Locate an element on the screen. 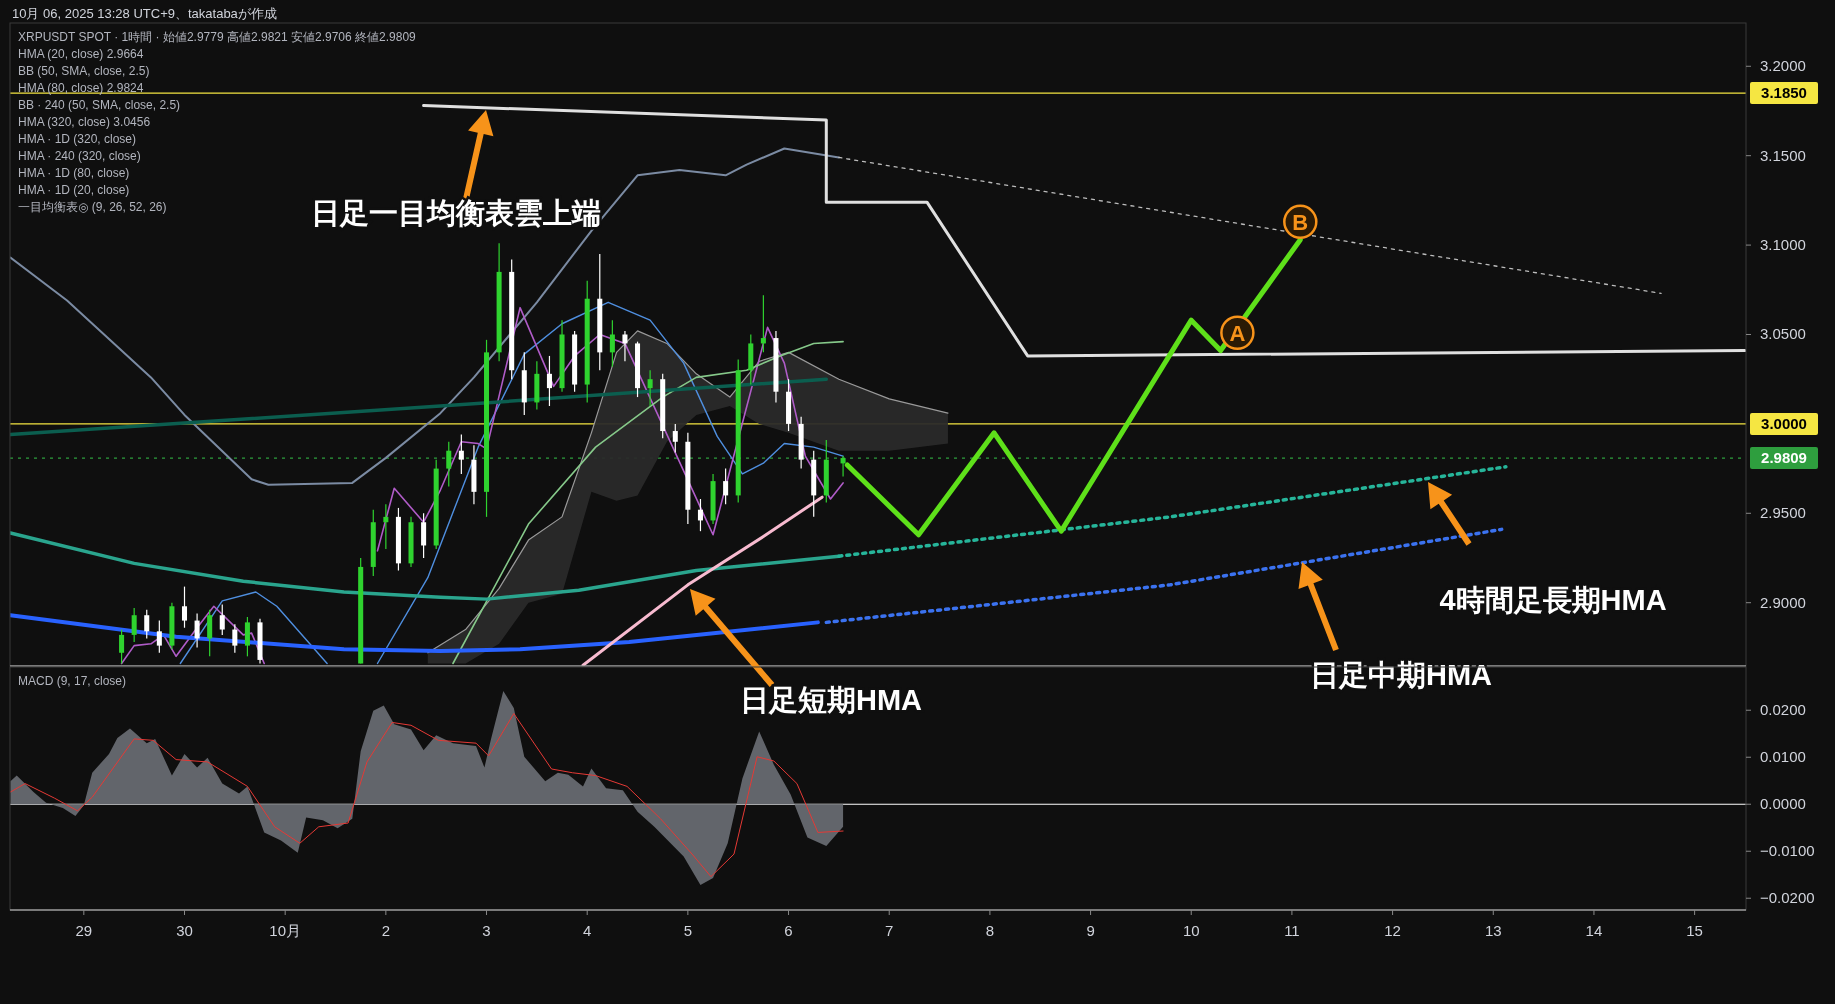 The width and height of the screenshot is (1835, 1004). annotation: 一目均衡表◎ (9, 26, 52, 26) is located at coordinates (92, 207).